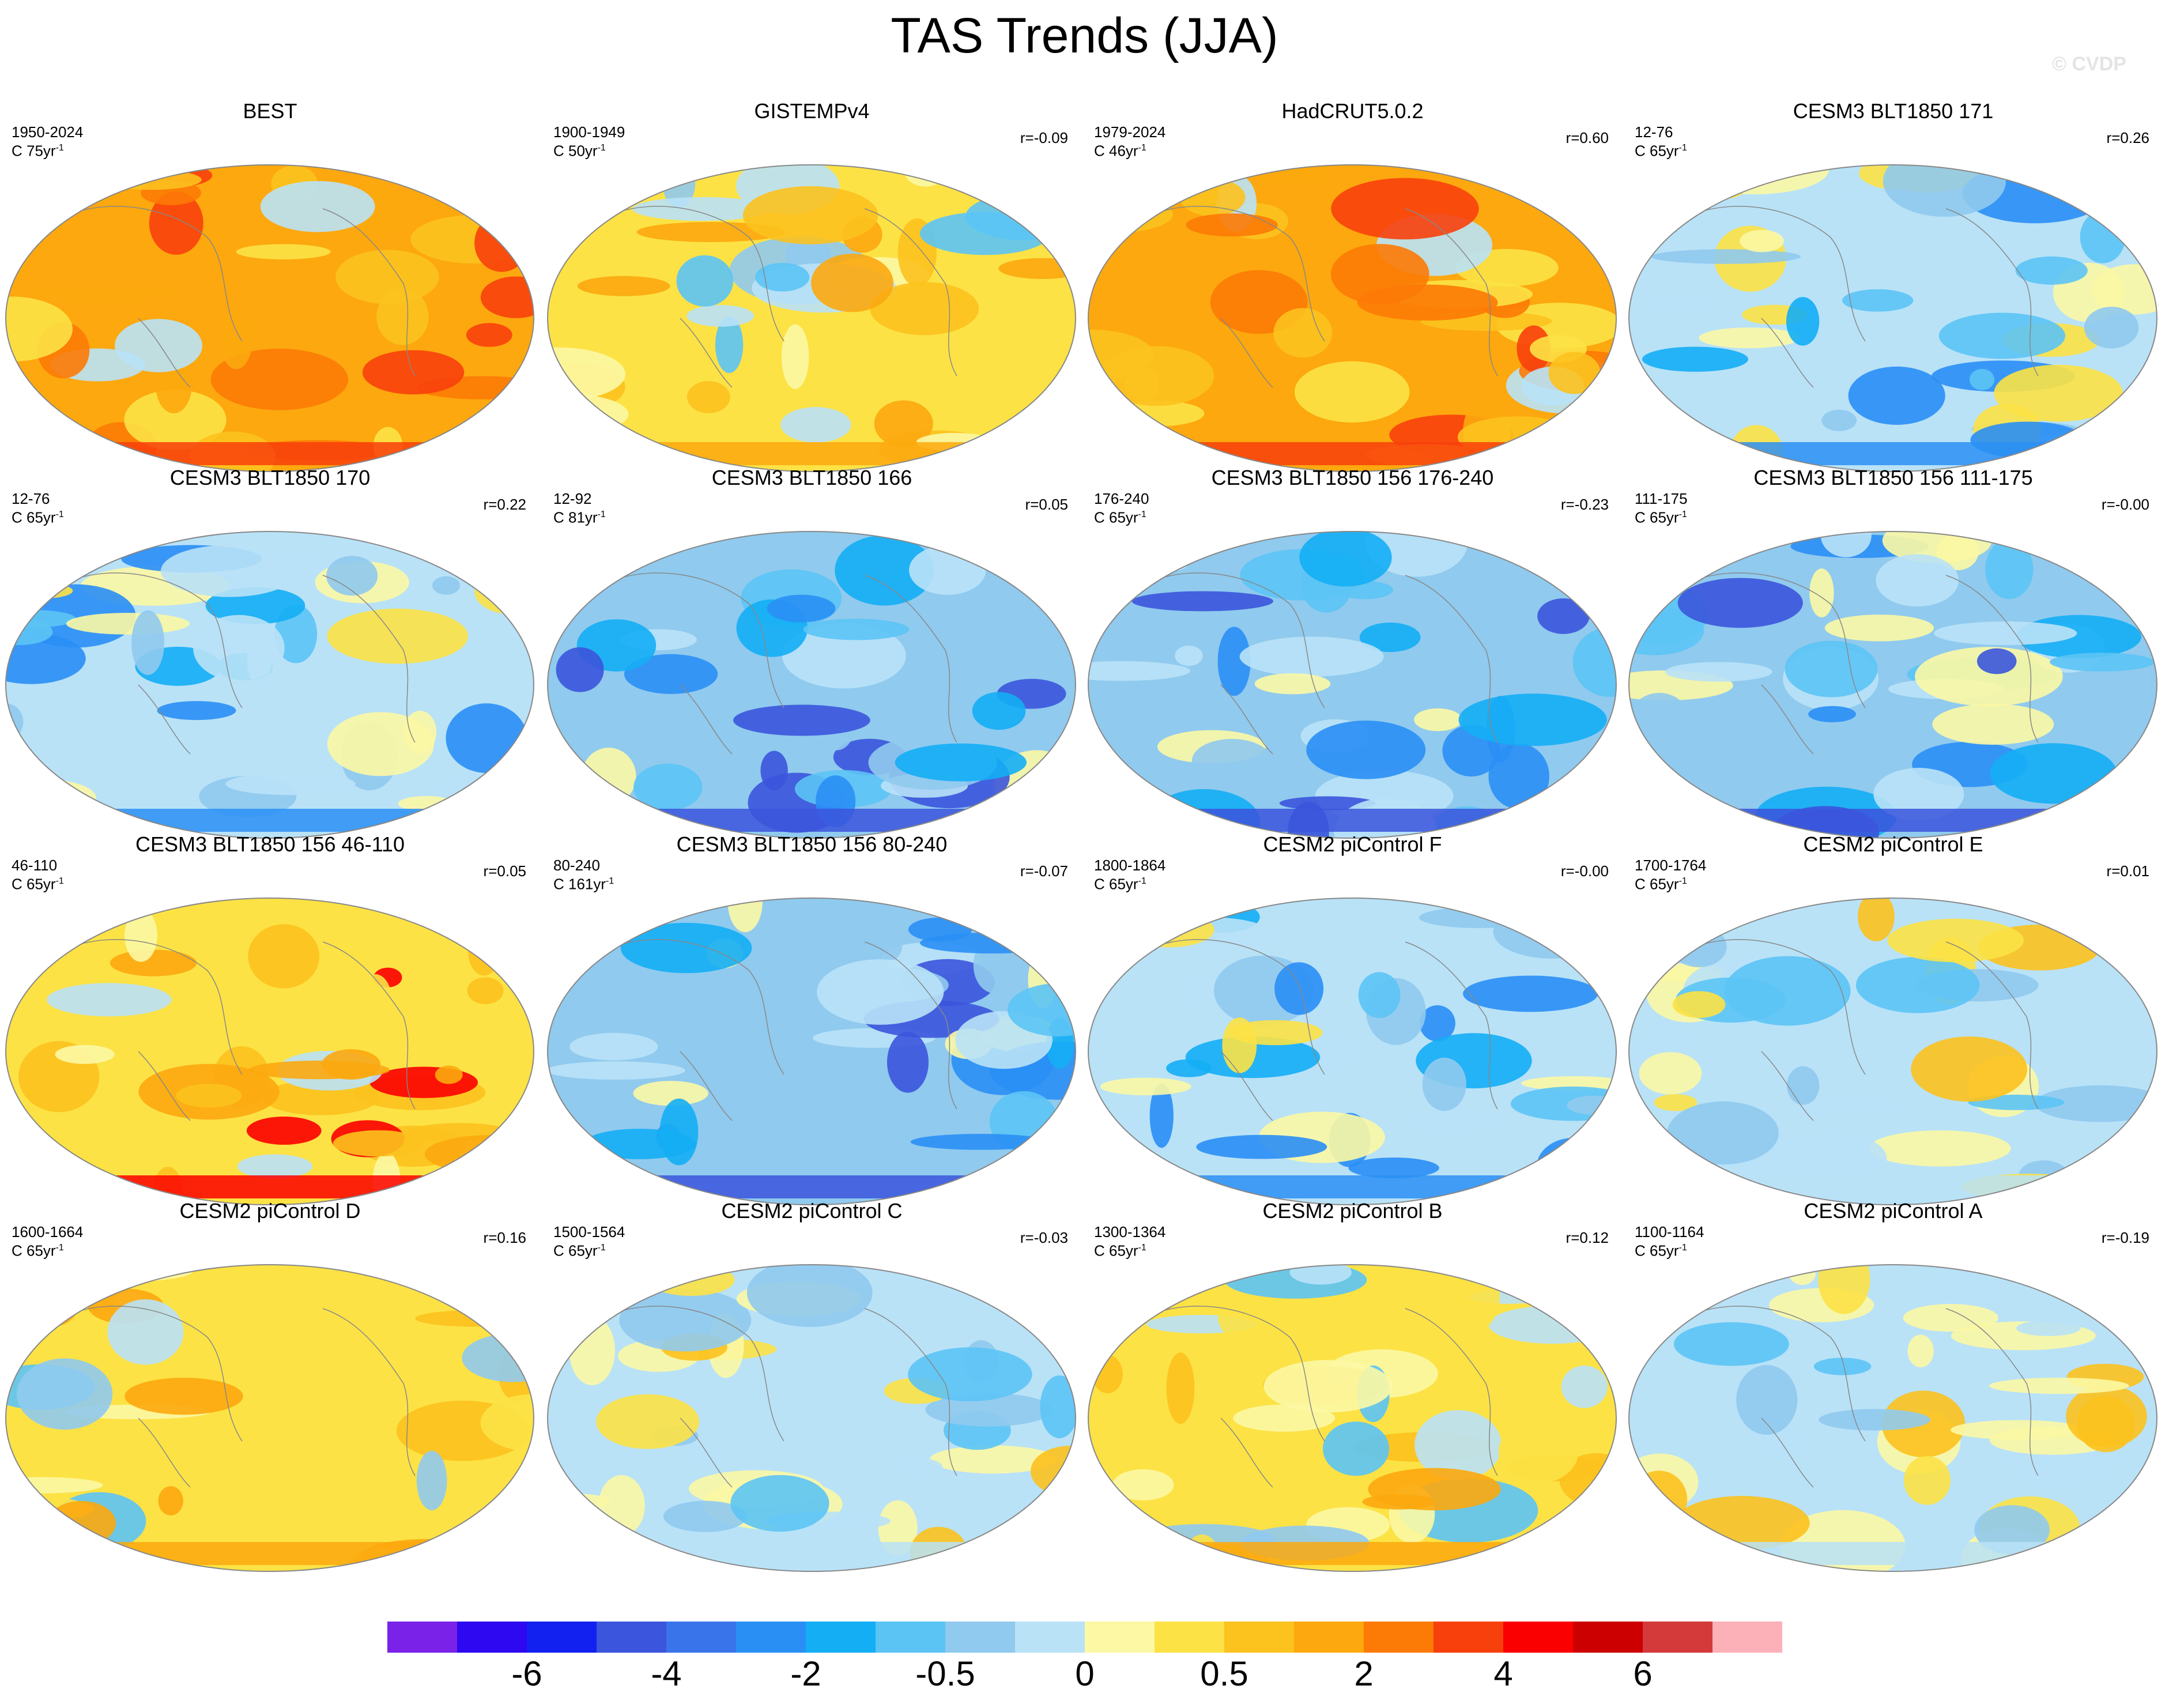  I want to click on panel-correlation: r=-0.09, so click(1044, 137).